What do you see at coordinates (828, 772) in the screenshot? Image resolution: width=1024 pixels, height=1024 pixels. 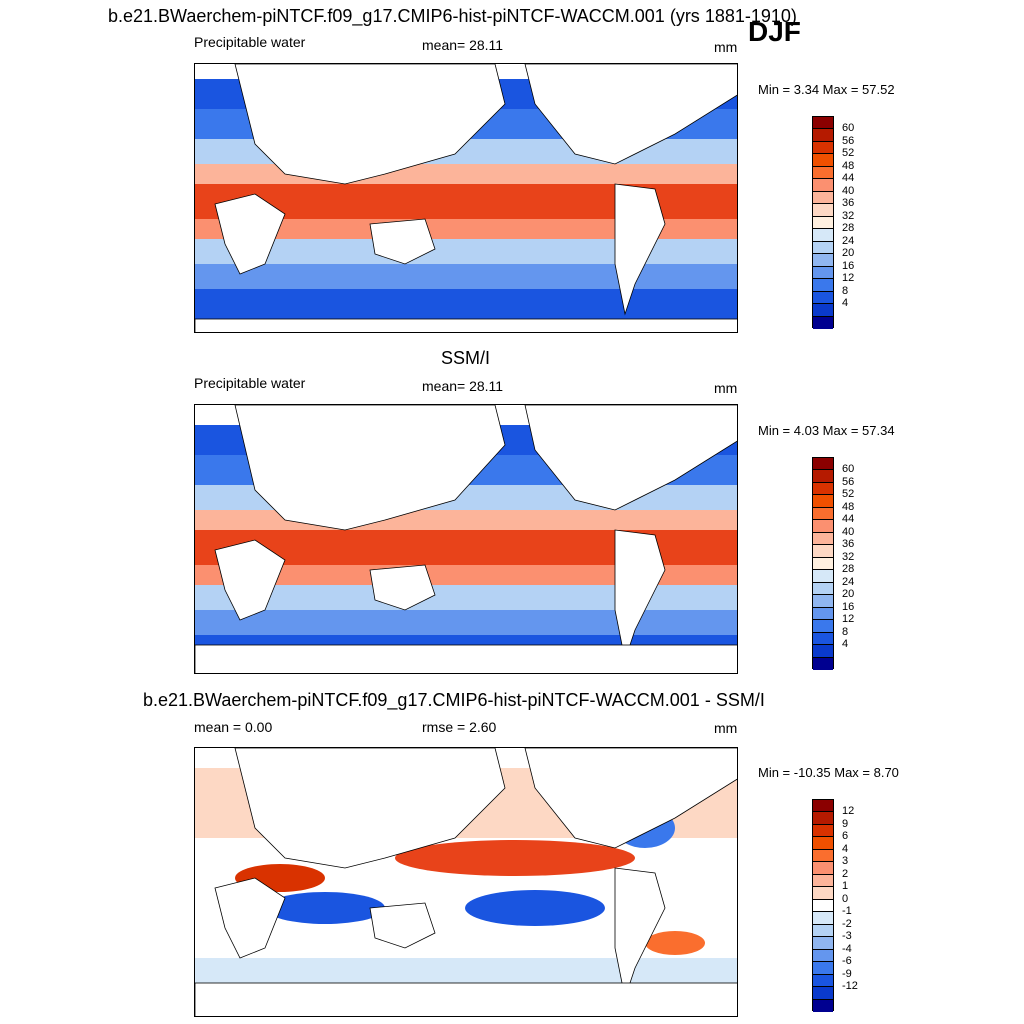 I see `panel3-minmax: Min = -10.35 Max = 8.70` at bounding box center [828, 772].